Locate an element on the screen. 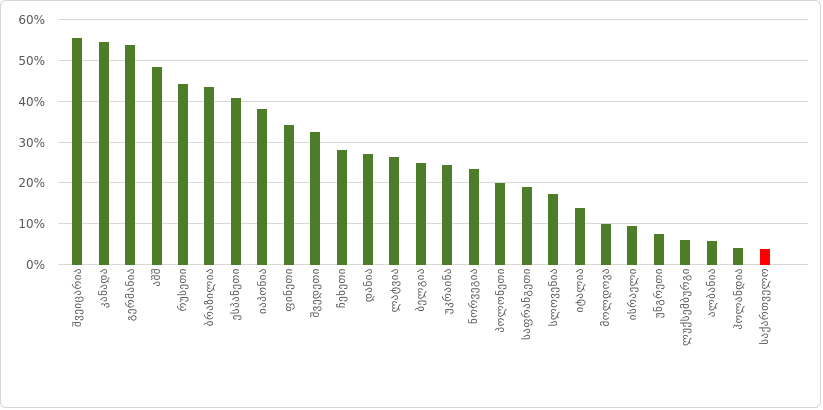 Image resolution: width=823 pixels, height=410 pixels. x-category-label: იტალია is located at coordinates (580, 290).